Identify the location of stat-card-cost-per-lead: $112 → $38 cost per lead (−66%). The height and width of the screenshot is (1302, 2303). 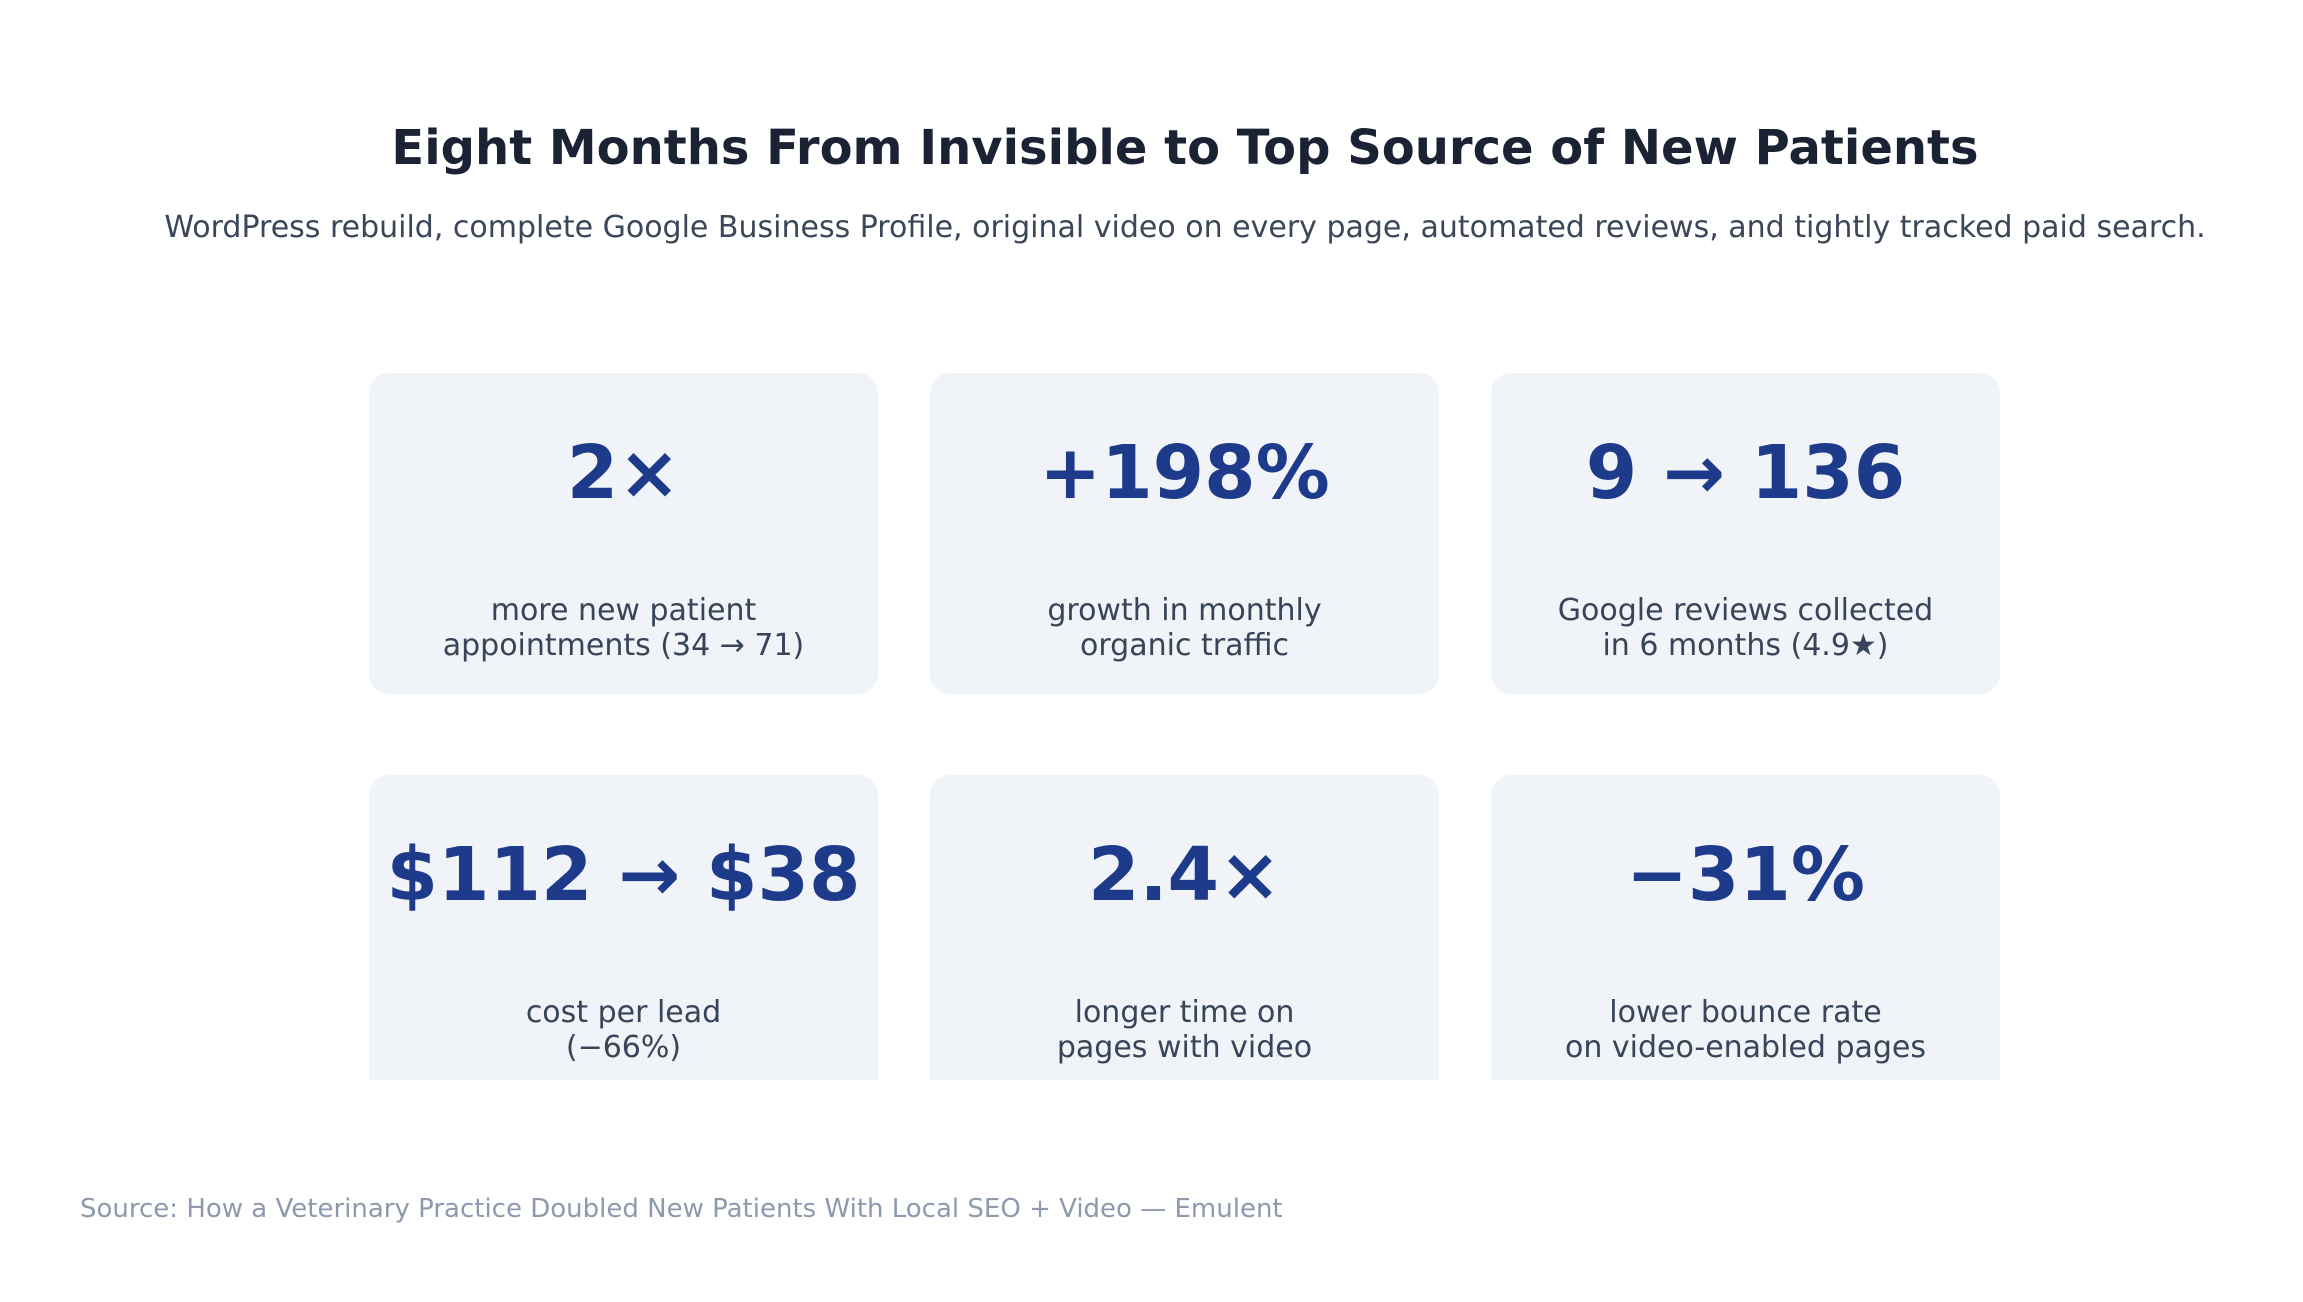
(623, 927).